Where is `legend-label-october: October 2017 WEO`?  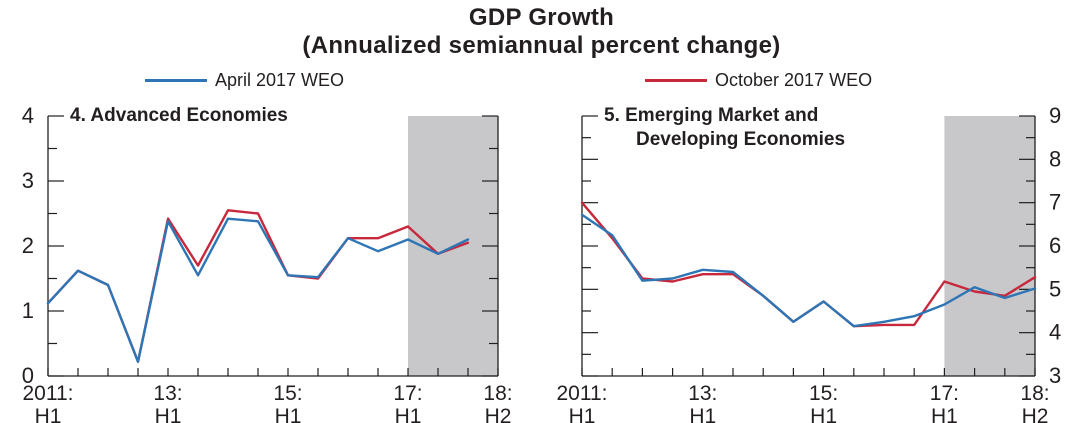
legend-label-october: October 2017 WEO is located at coordinates (794, 79).